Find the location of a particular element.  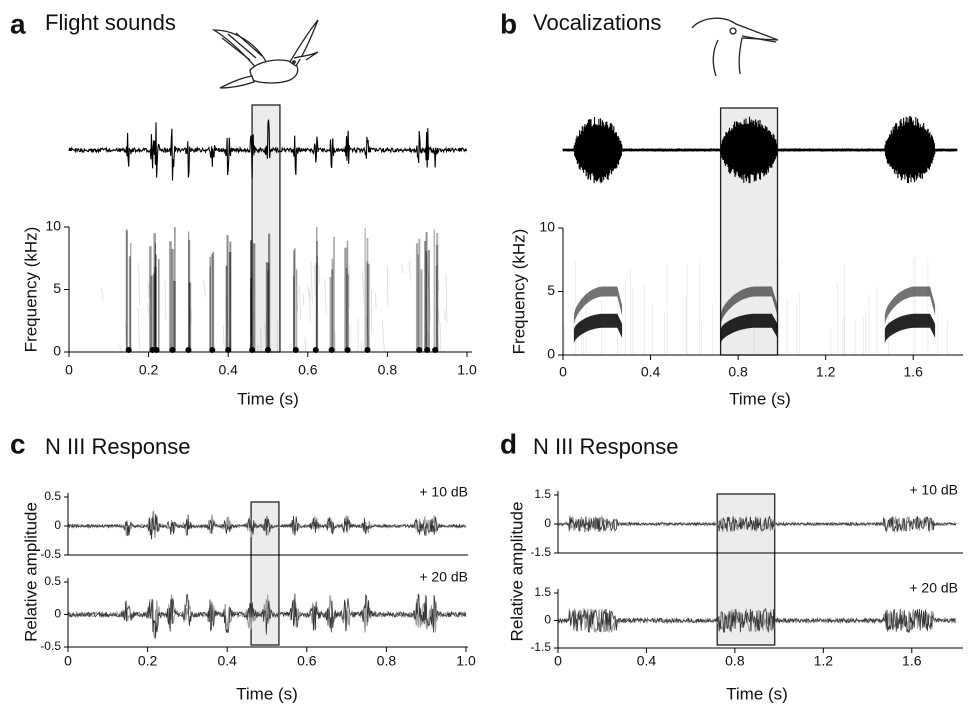

y-tick-label: 1.5 is located at coordinates (542, 494).